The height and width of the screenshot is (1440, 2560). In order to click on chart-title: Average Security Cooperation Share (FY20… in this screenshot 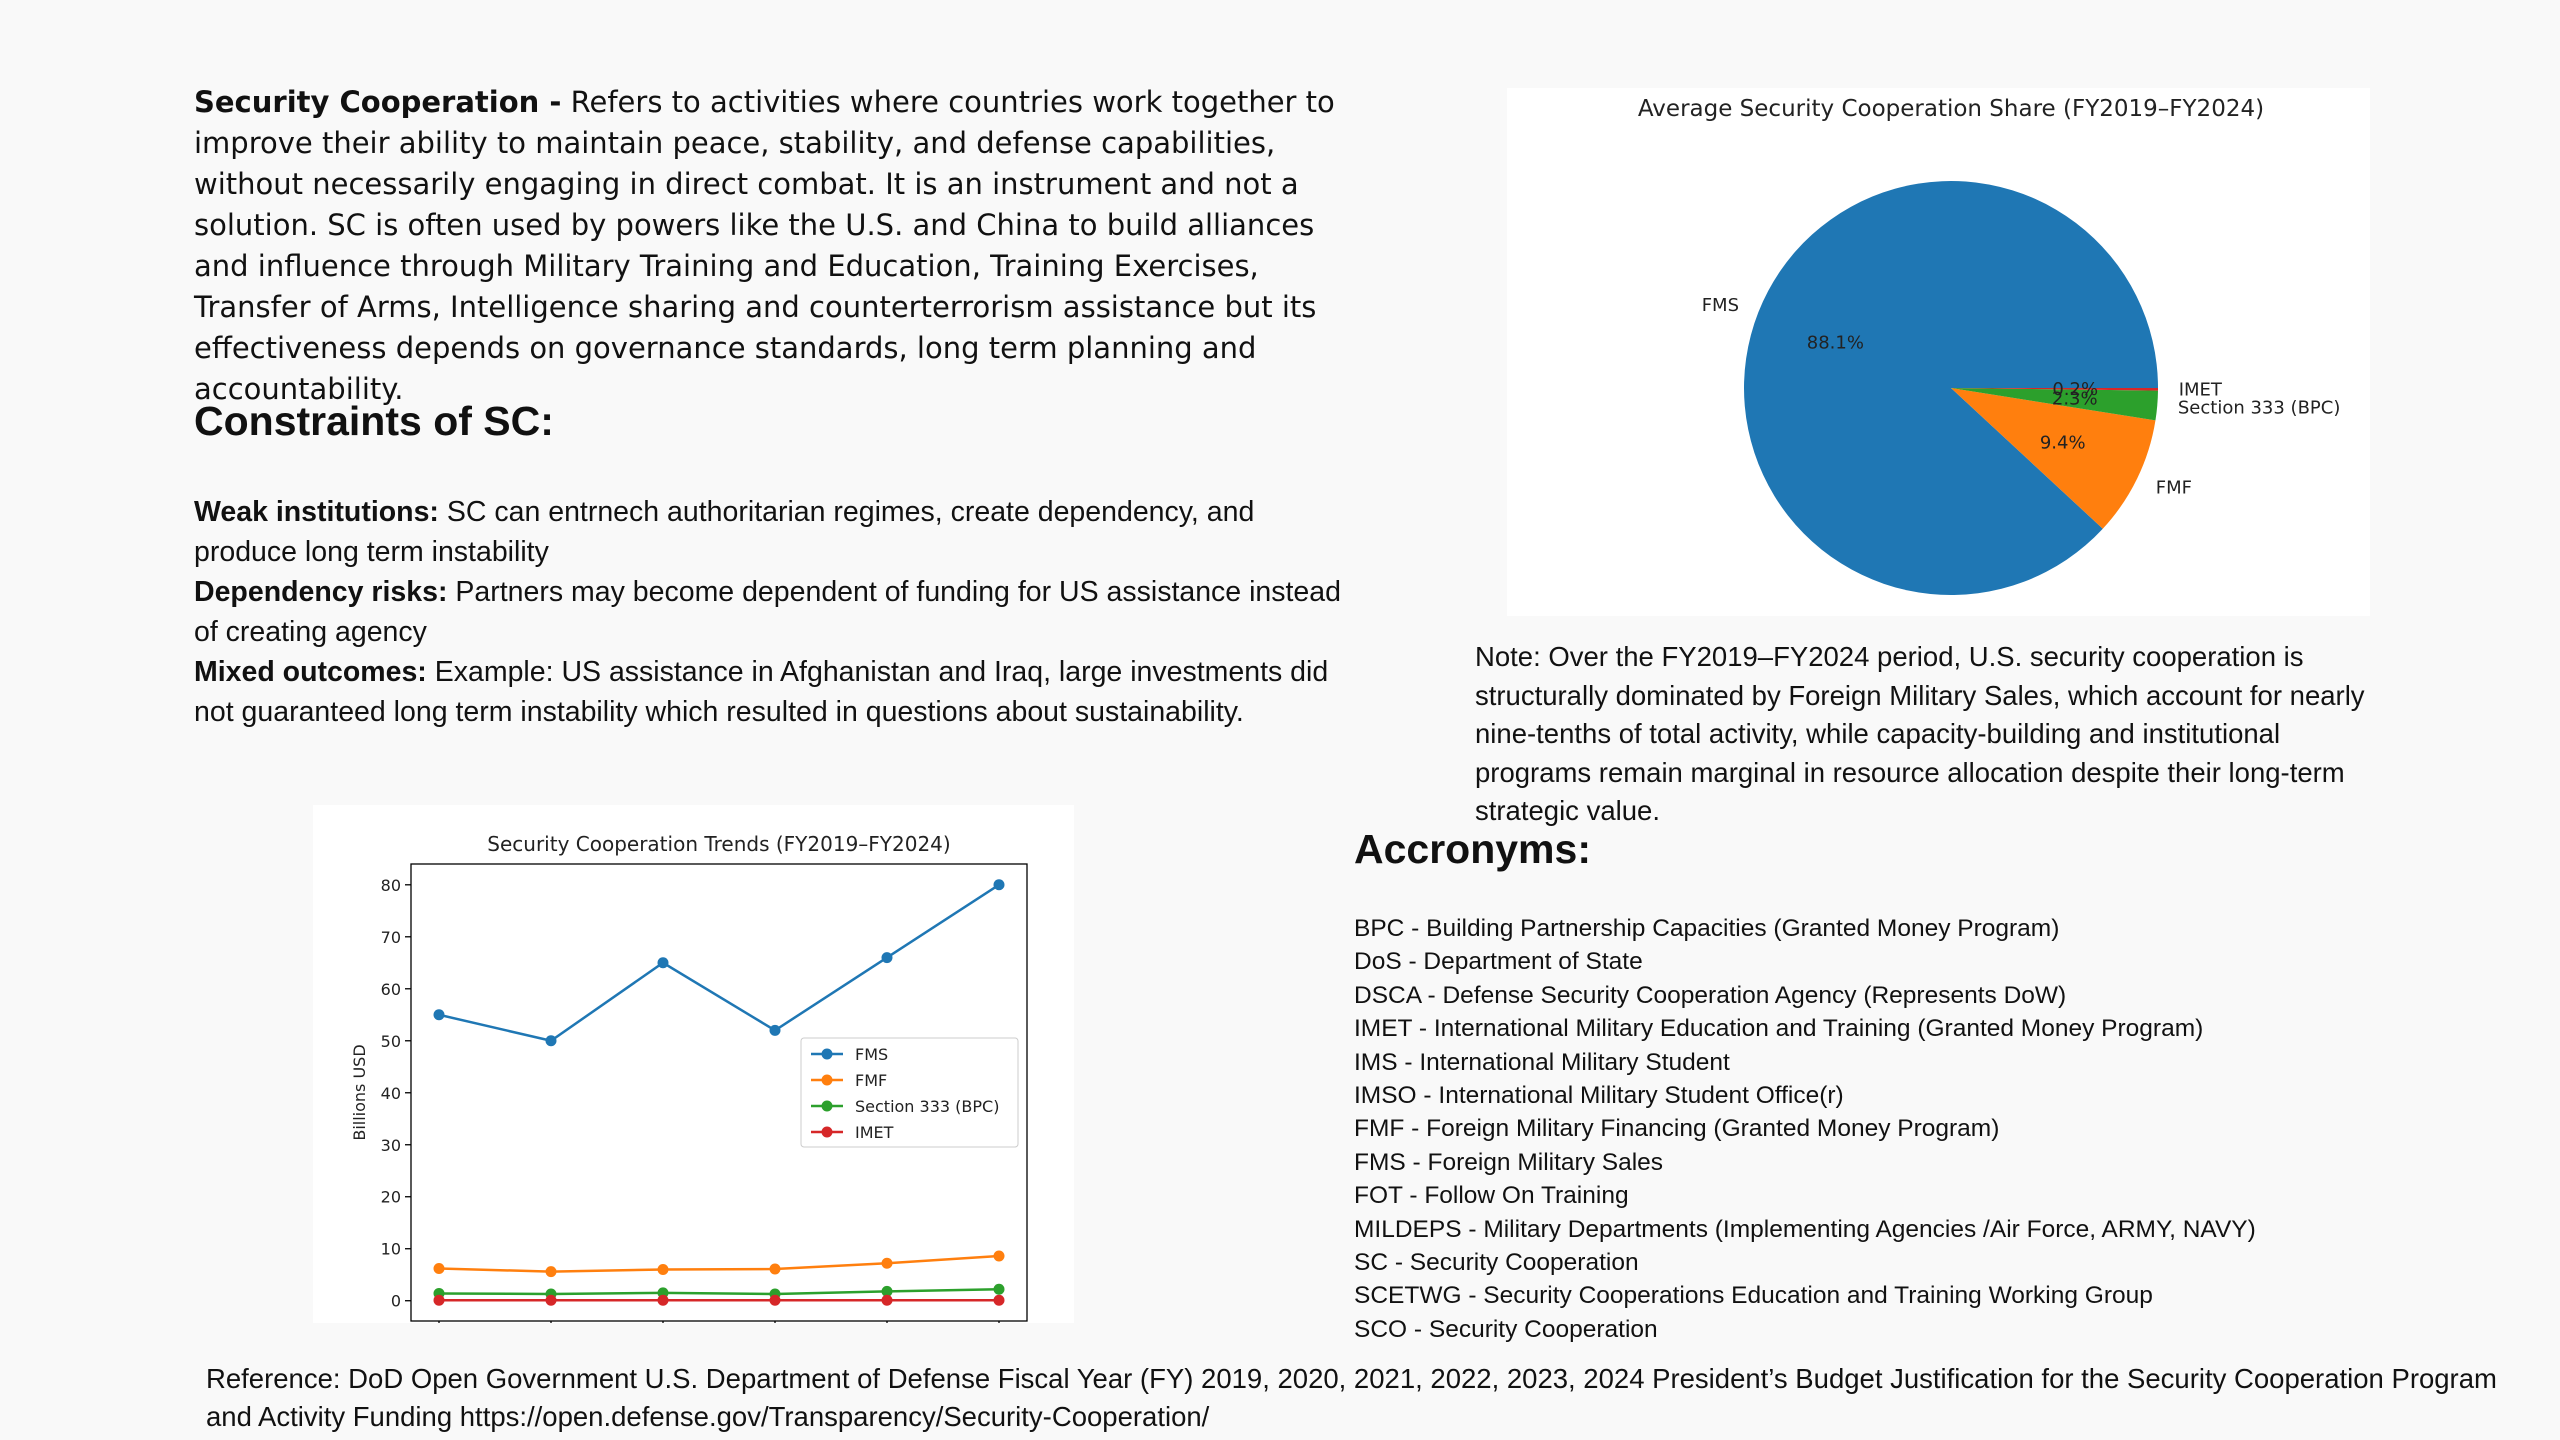, I will do `click(1951, 109)`.